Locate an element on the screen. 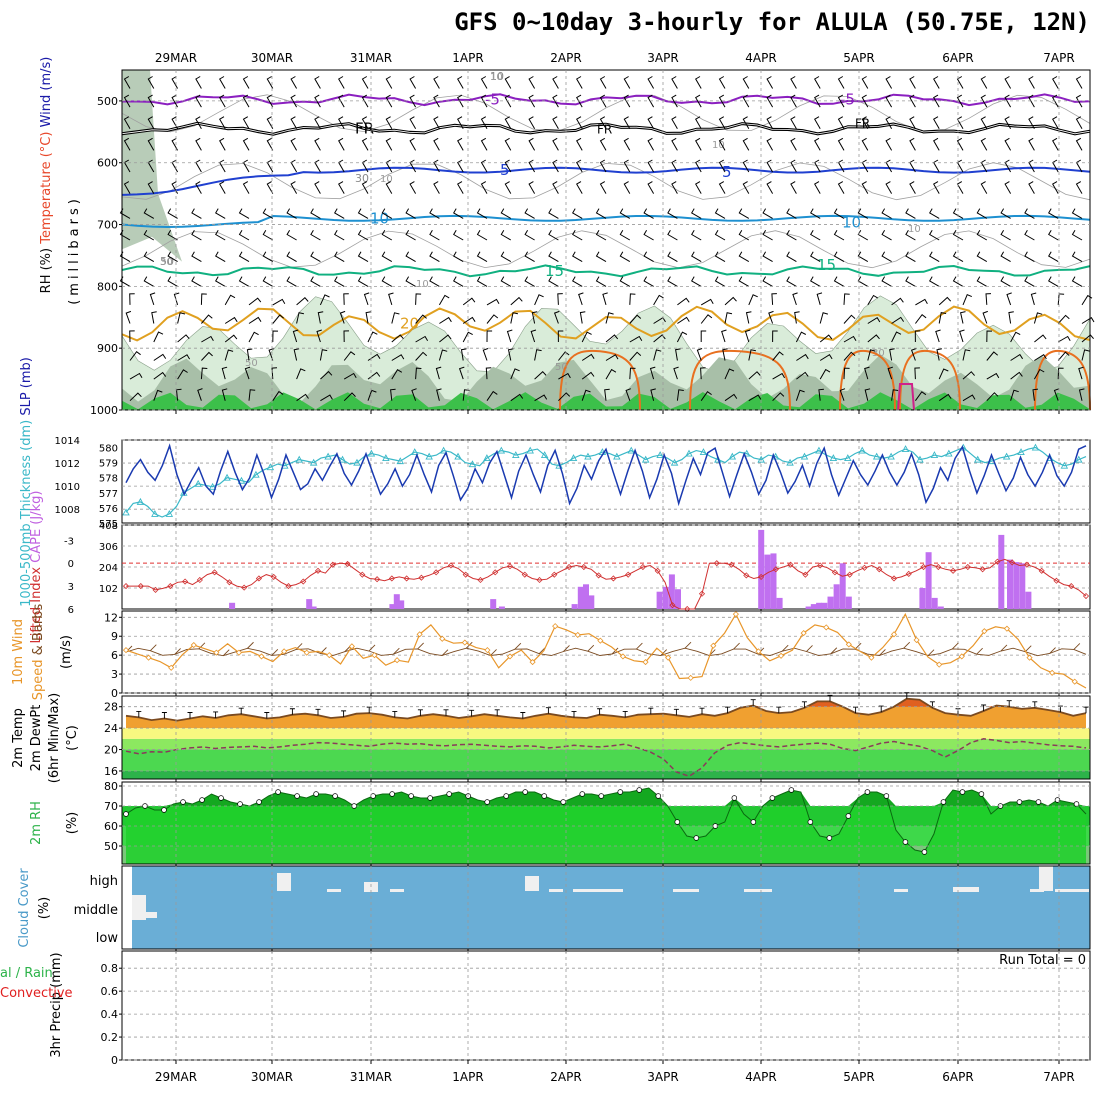  top-date-label: 1APR is located at coordinates (467, 58).